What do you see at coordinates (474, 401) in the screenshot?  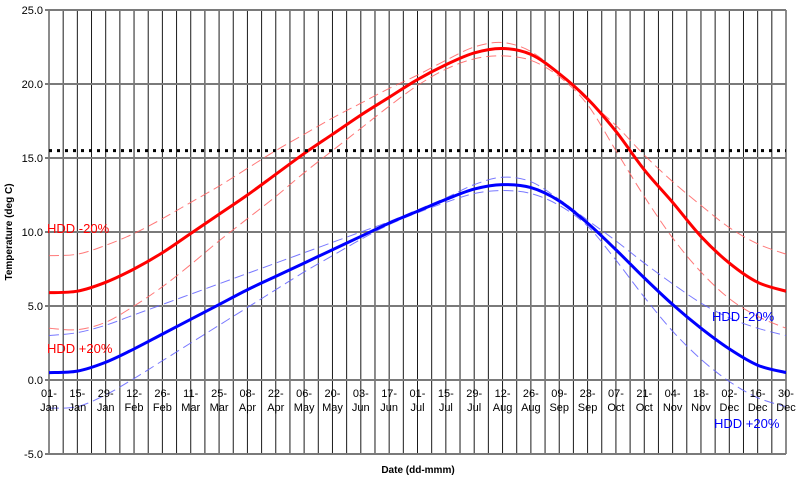 I see `x-tick-label: 29-Jul` at bounding box center [474, 401].